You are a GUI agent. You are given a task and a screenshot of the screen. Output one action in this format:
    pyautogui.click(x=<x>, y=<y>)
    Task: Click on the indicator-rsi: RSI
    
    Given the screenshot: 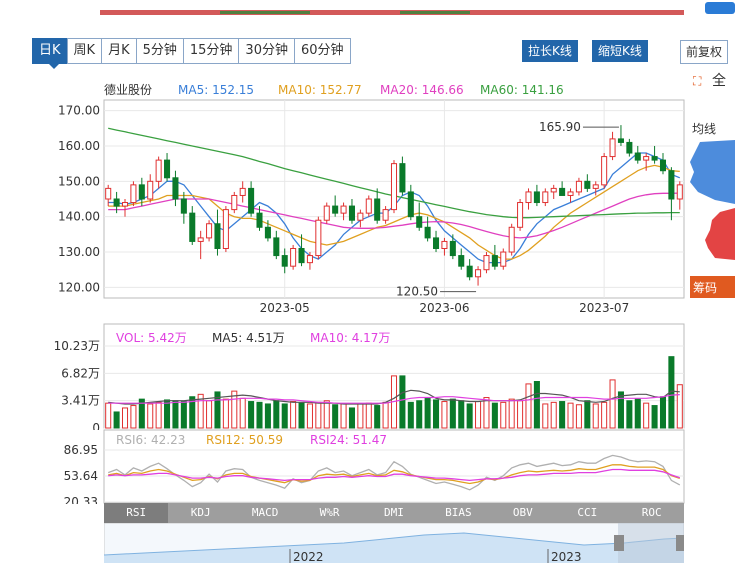 What is the action you would take?
    pyautogui.click(x=136, y=513)
    